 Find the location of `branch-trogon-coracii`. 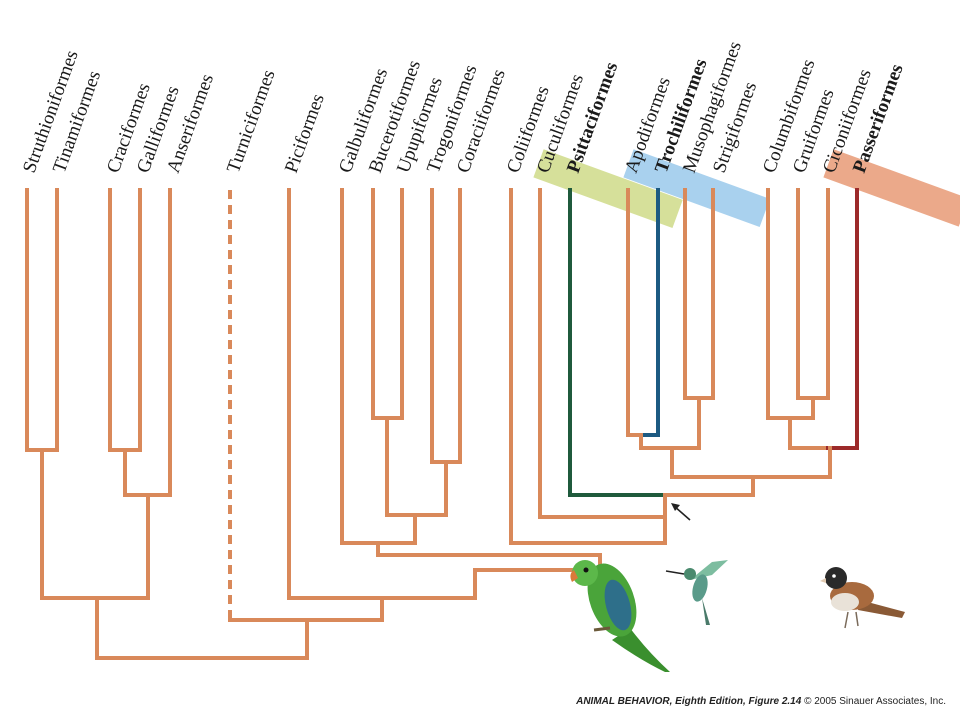

branch-trogon-coracii is located at coordinates (446, 326).